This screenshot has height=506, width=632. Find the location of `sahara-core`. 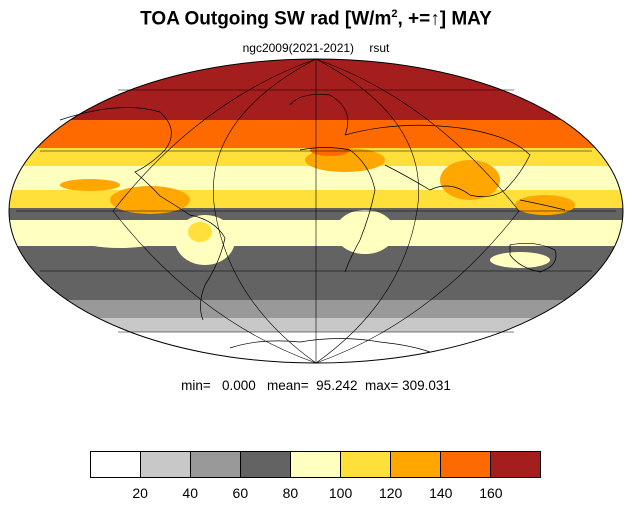

sahara-core is located at coordinates (330, 150).